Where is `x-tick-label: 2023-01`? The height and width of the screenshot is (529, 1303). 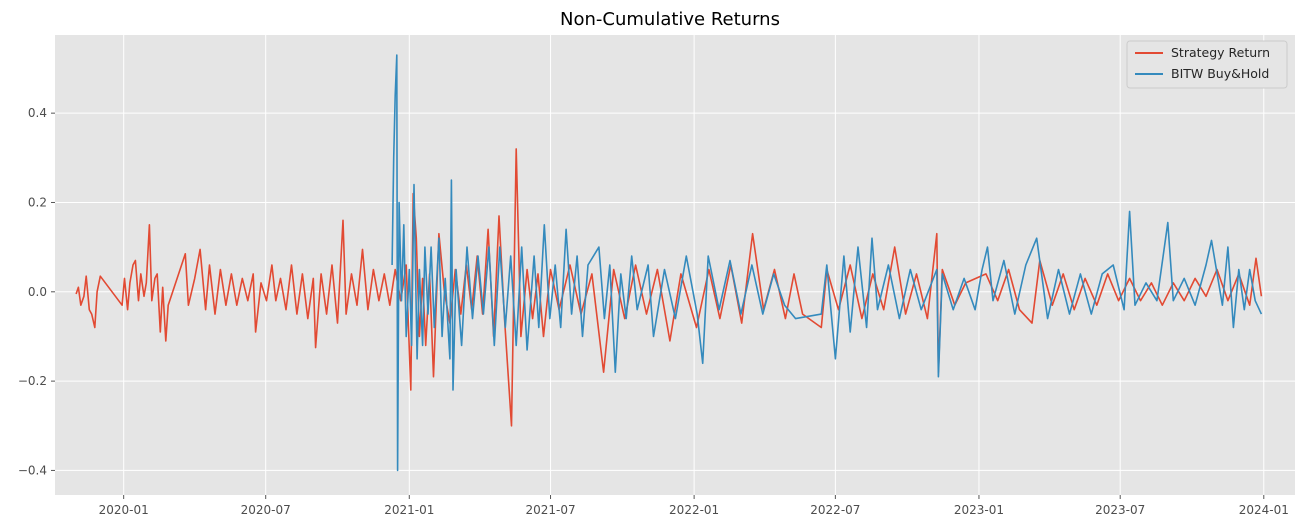
x-tick-label: 2023-01 is located at coordinates (979, 510).